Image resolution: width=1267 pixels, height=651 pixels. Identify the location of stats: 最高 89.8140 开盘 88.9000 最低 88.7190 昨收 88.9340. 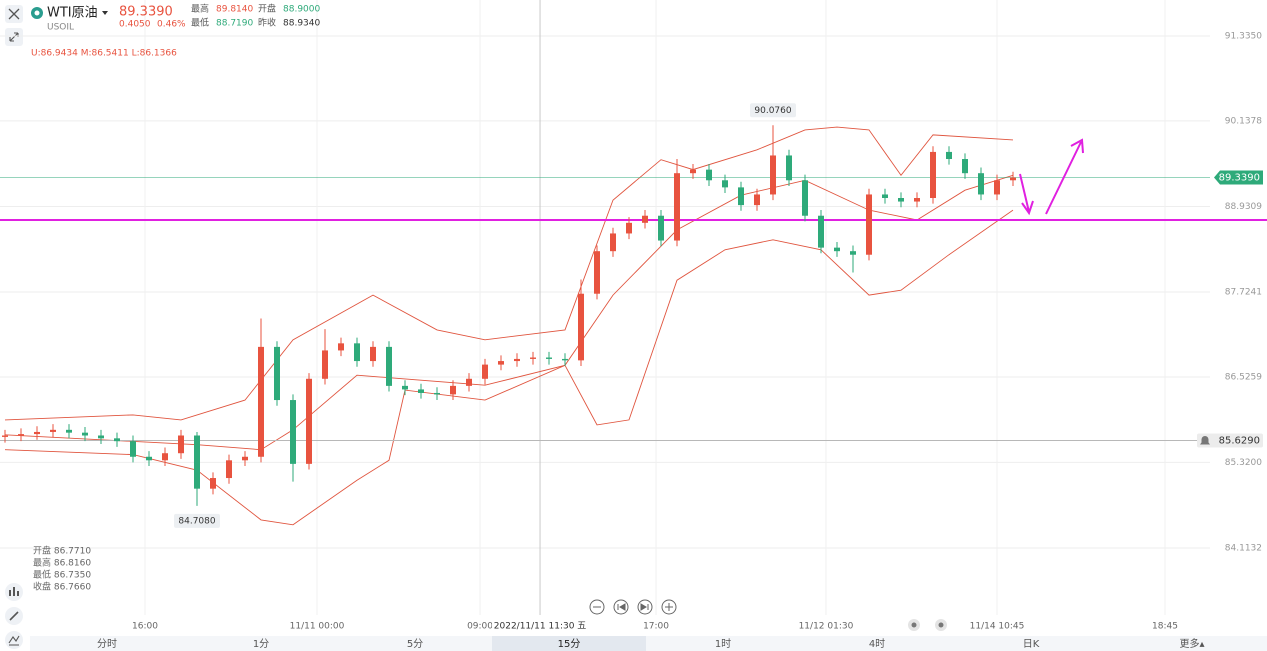
(255, 16).